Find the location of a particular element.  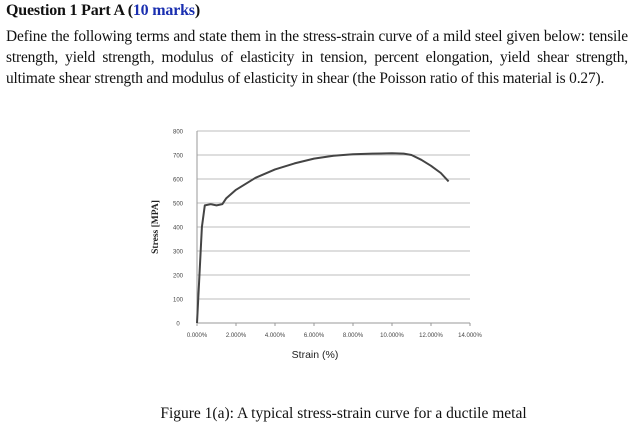

y-tick-label: 800 is located at coordinates (178, 133).